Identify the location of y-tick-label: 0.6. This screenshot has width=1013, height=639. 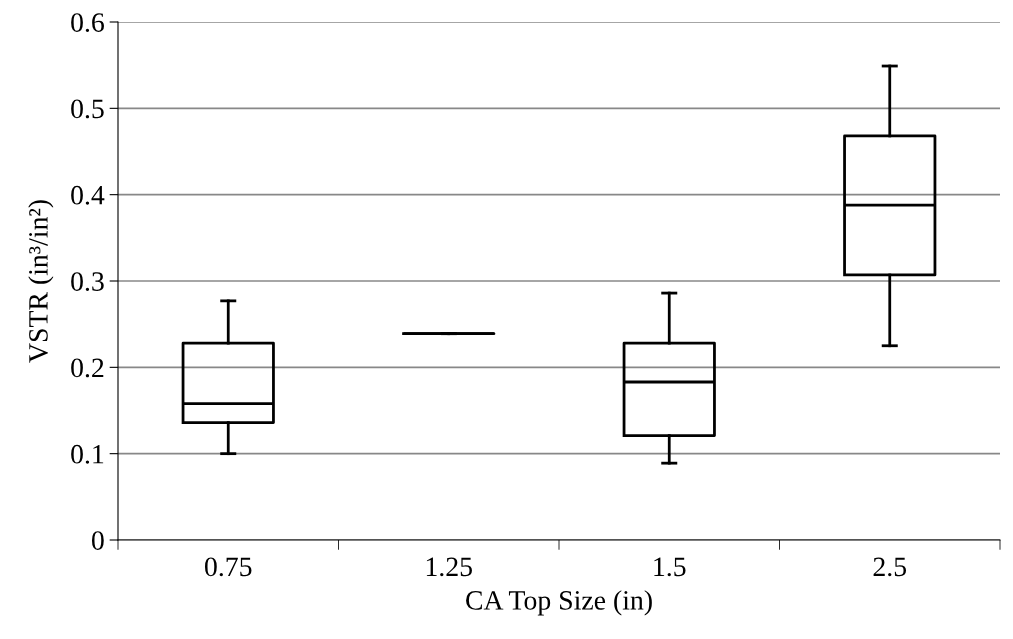
(87, 23).